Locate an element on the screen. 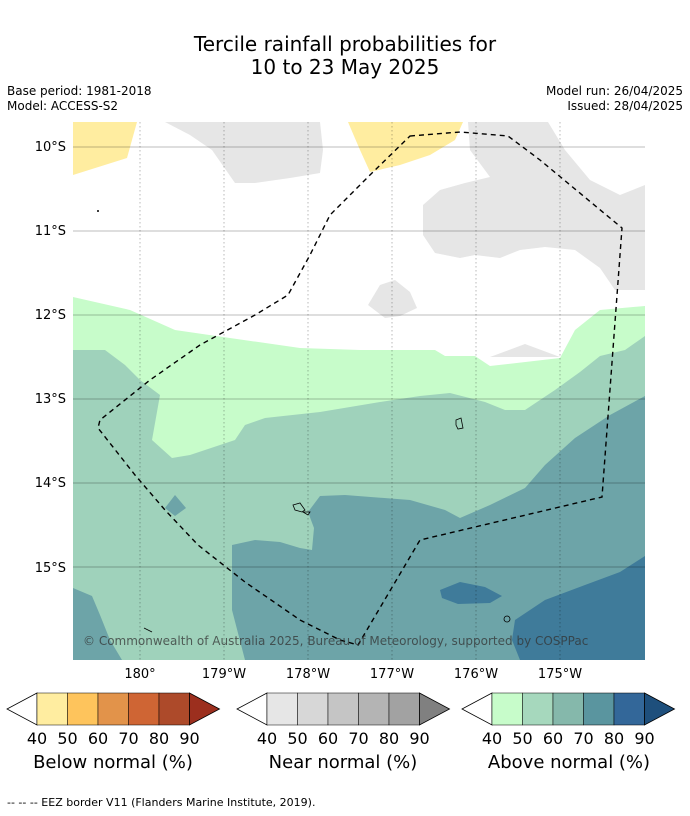  lat-label: 14°S is located at coordinates (50, 483).